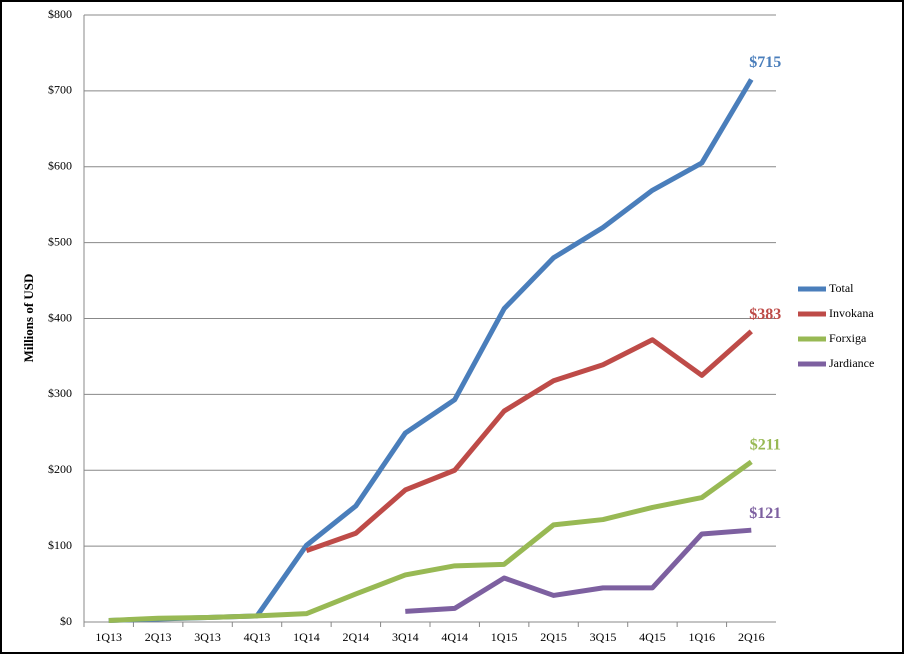  I want to click on x-tick-label: 3Q15, so click(603, 637).